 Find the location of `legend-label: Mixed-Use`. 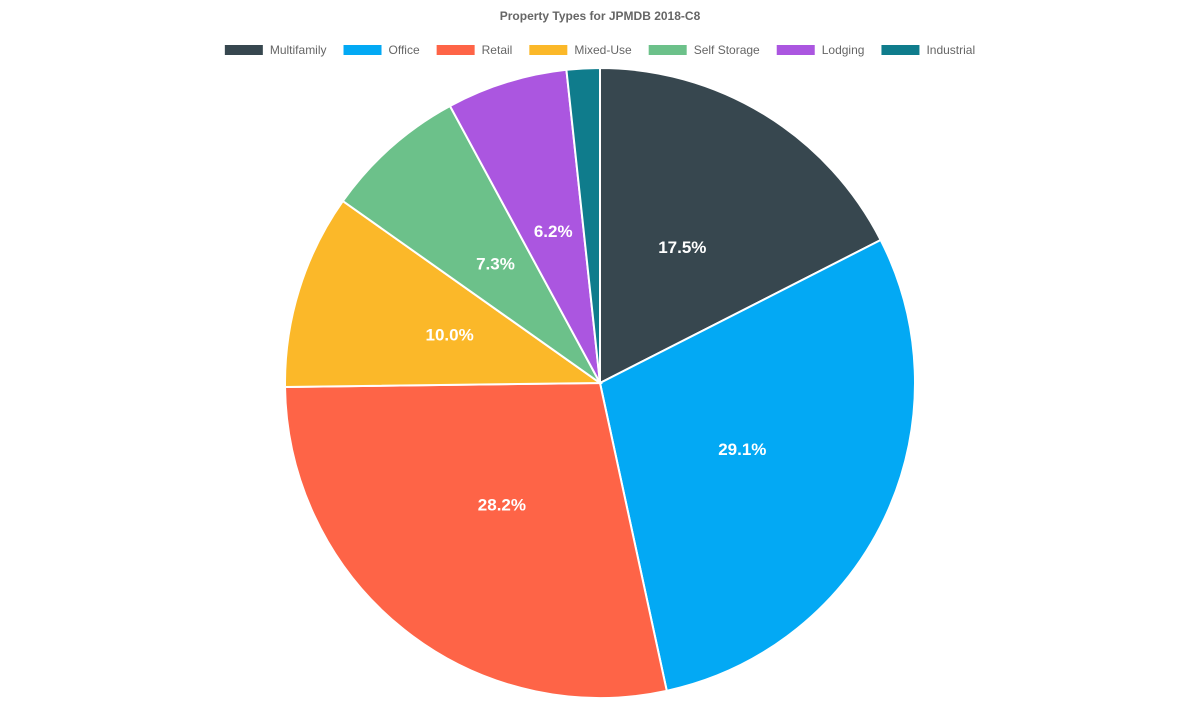

legend-label: Mixed-Use is located at coordinates (603, 50).